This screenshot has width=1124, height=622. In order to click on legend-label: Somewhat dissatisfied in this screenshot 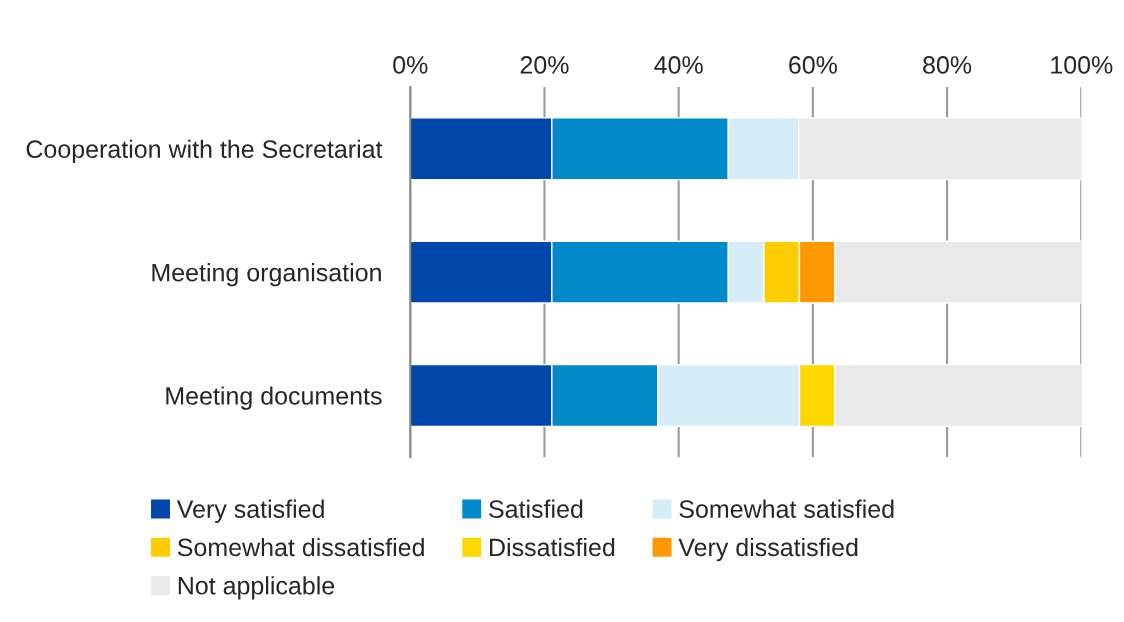, I will do `click(300, 547)`.